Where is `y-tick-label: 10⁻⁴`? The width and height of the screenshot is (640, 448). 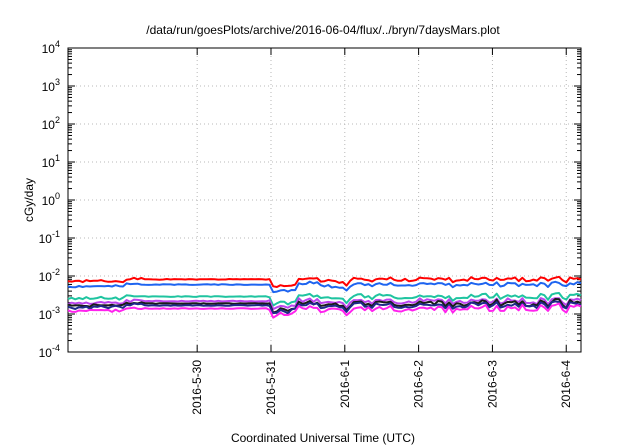
y-tick-label: 10⁻⁴ is located at coordinates (49, 351).